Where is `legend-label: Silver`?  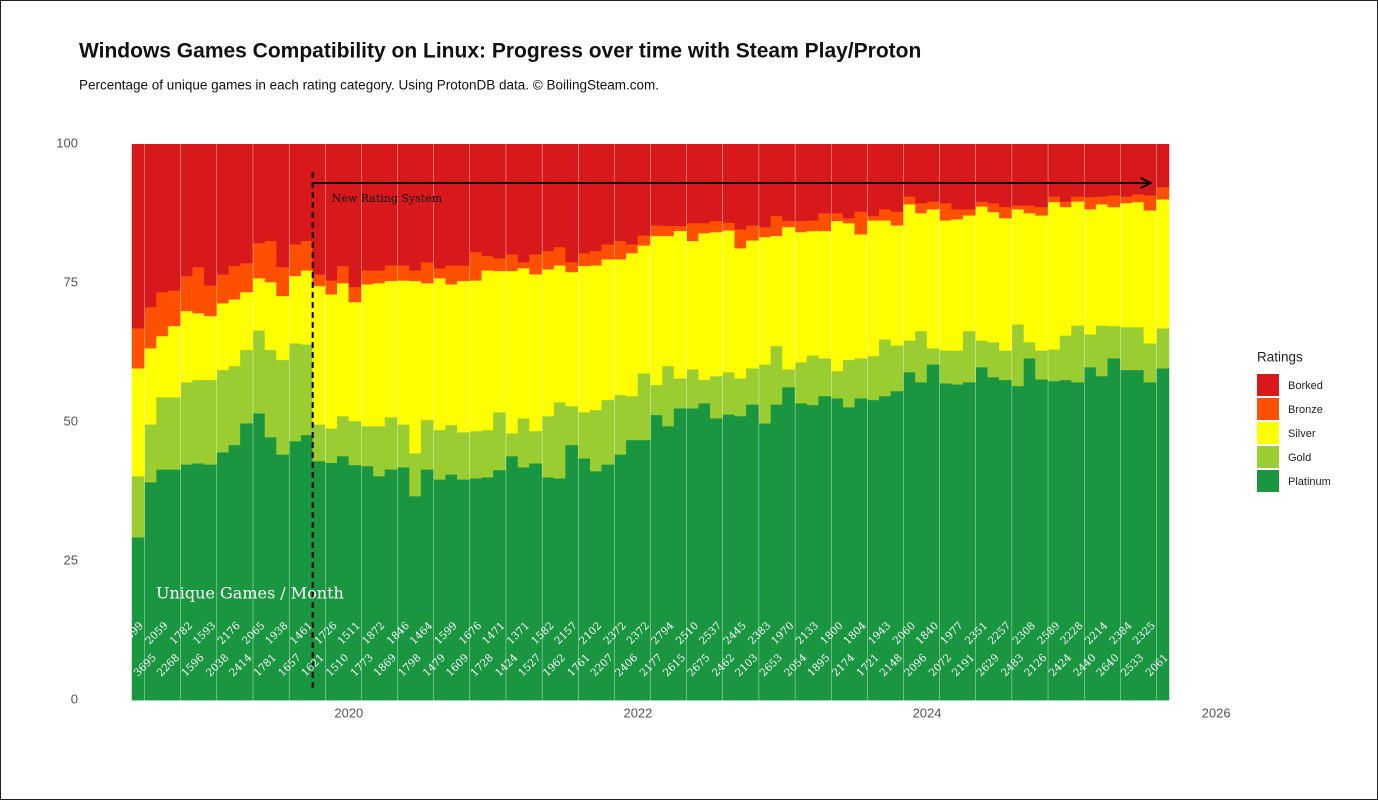 legend-label: Silver is located at coordinates (1302, 434).